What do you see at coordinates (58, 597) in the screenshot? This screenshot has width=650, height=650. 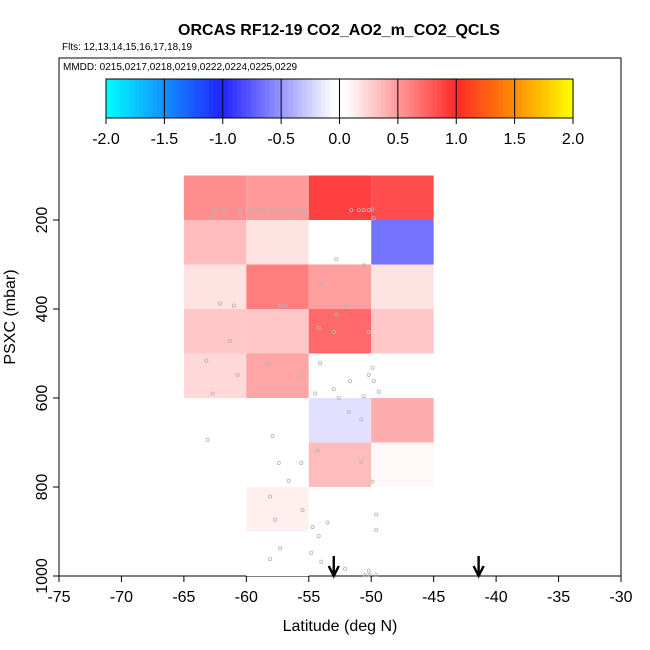 I see `x-tick-label-0: -75` at bounding box center [58, 597].